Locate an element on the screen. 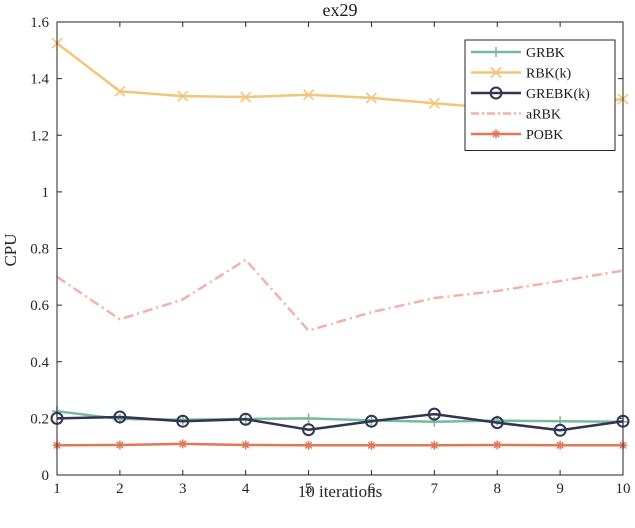 The width and height of the screenshot is (635, 528). series-arbk is located at coordinates (340, 295).